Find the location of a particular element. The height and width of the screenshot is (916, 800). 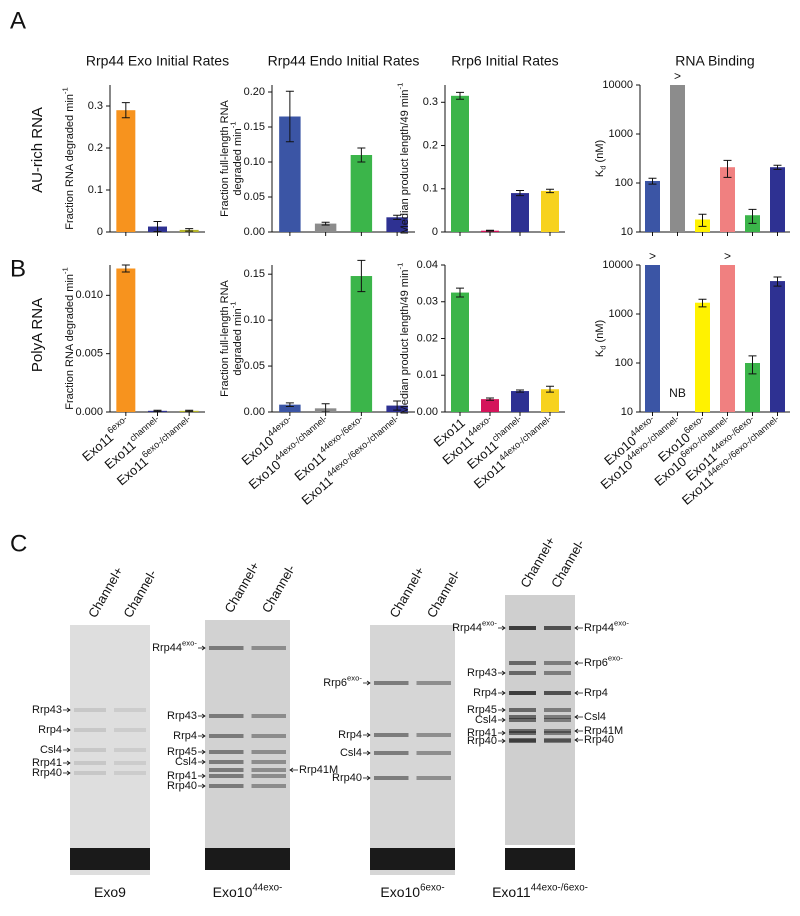

lane-label: Channel- is located at coordinates (278, 588).